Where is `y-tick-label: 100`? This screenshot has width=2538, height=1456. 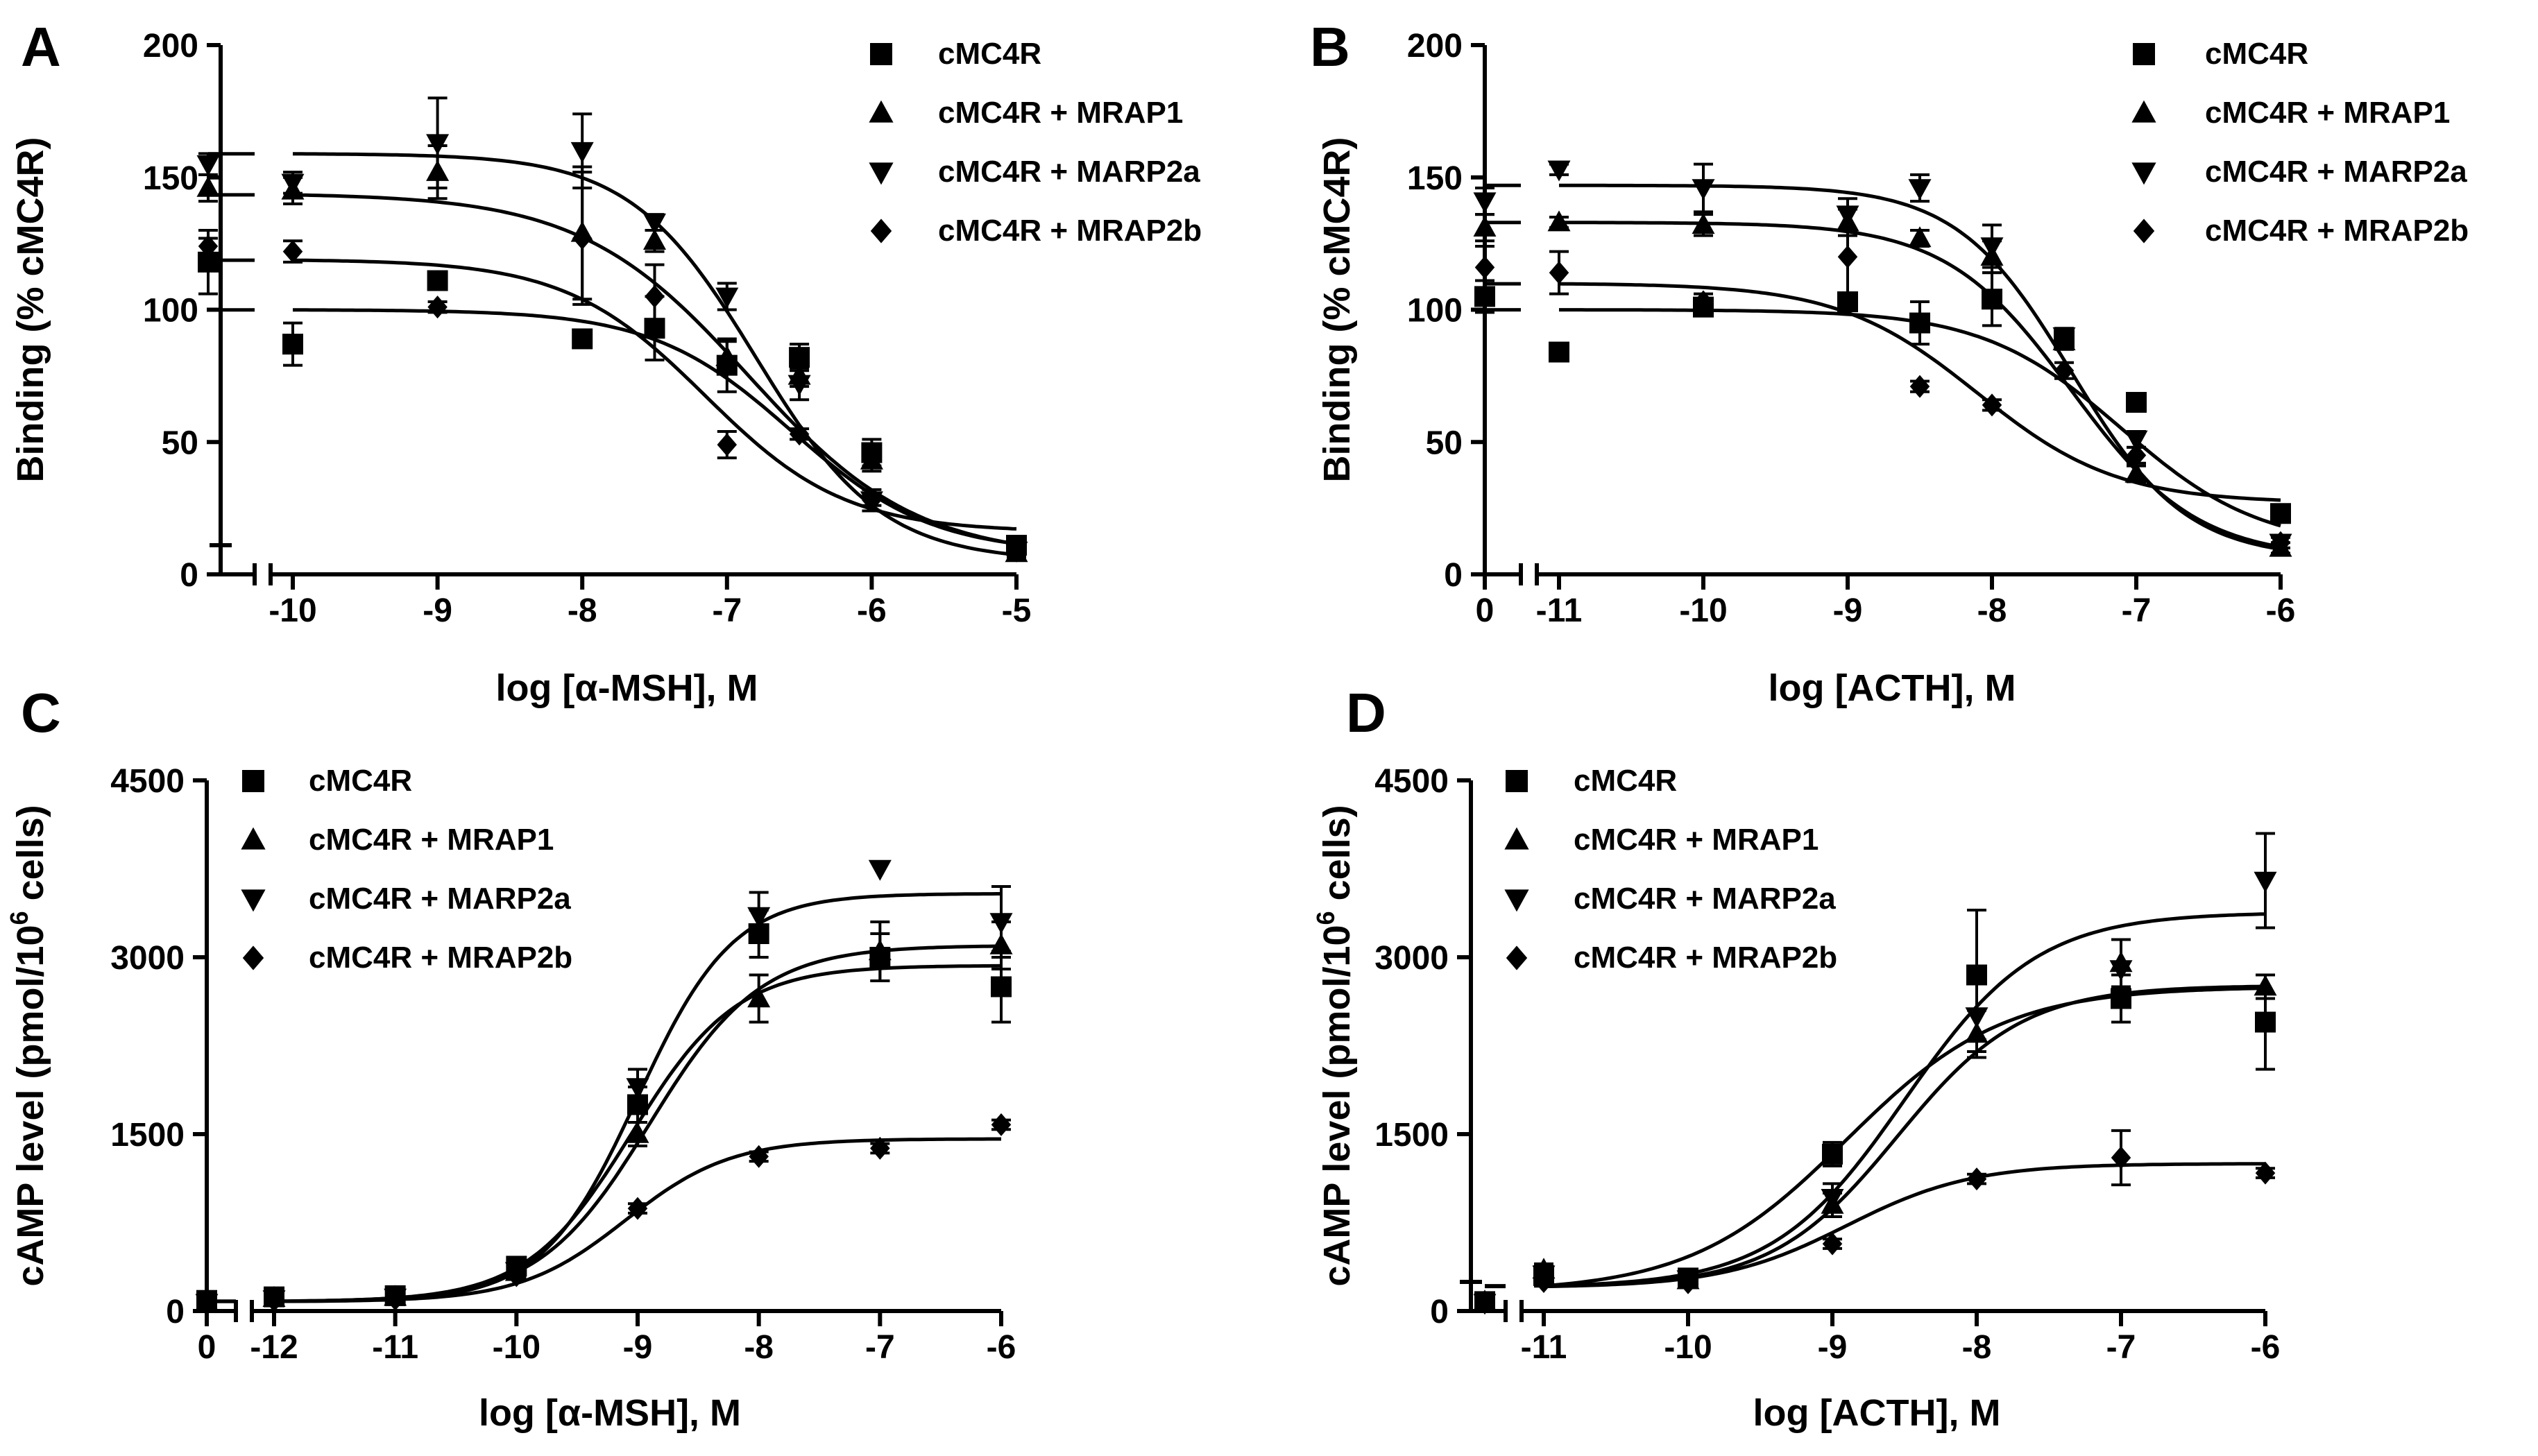 y-tick-label: 100 is located at coordinates (170, 311).